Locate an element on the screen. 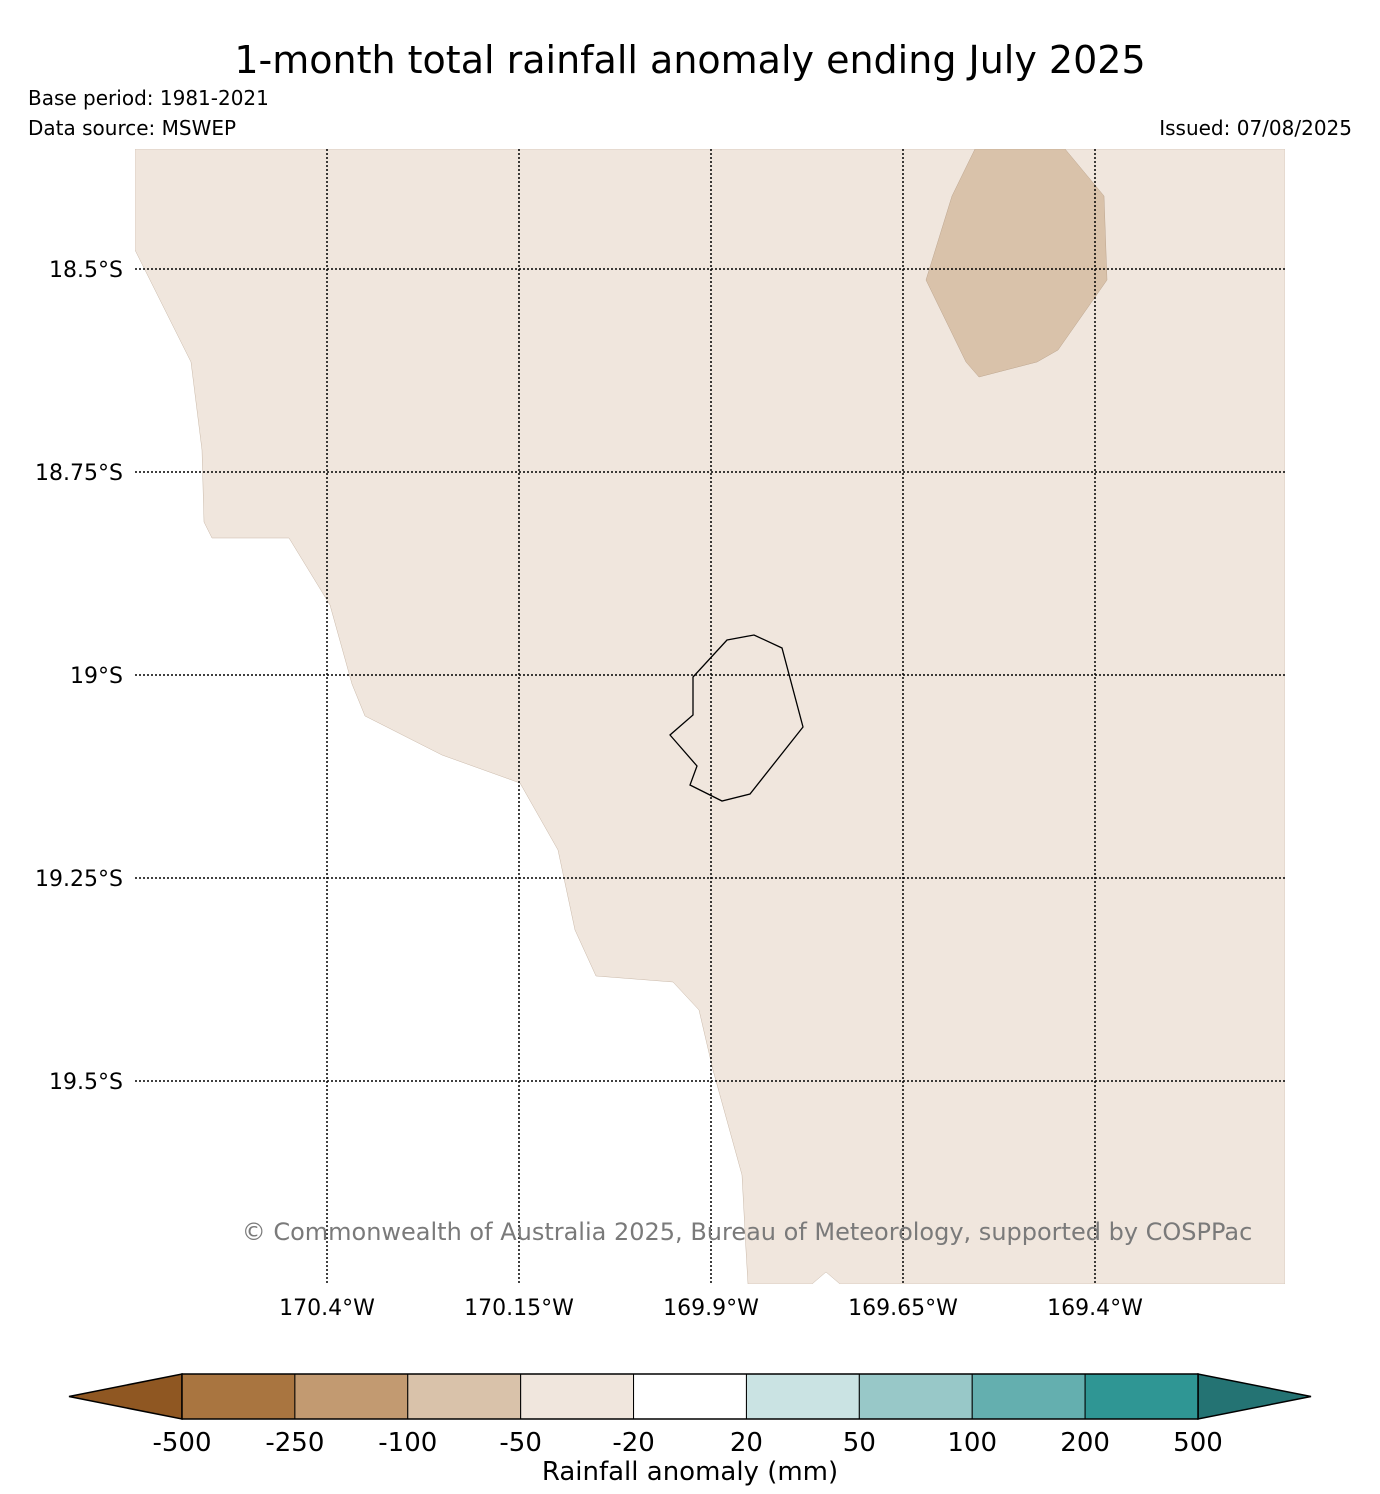  colorbar-over-arrow is located at coordinates (1254, 1396).